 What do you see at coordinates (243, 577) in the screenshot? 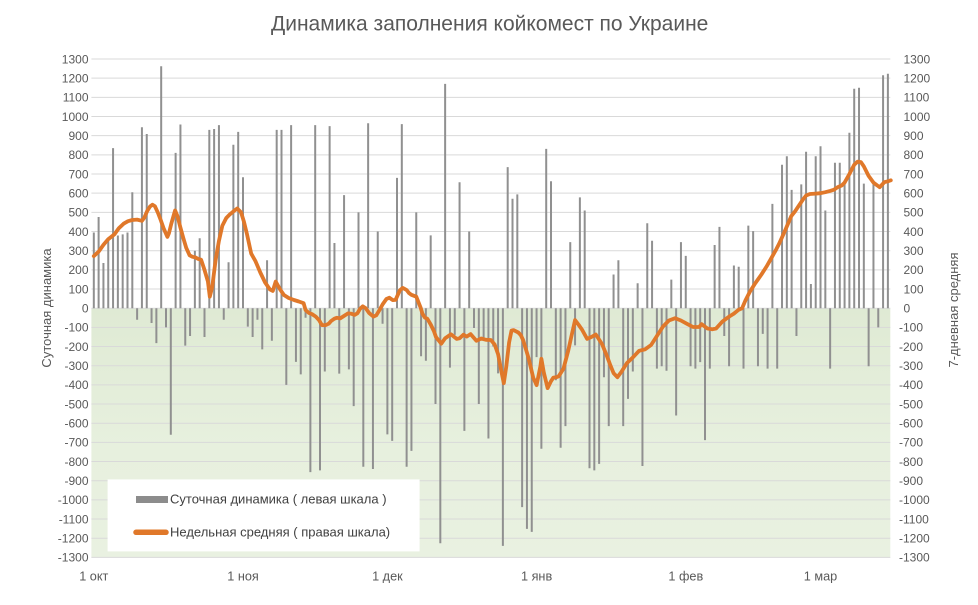
I see `svg-text: 1 ноя` at bounding box center [243, 577].